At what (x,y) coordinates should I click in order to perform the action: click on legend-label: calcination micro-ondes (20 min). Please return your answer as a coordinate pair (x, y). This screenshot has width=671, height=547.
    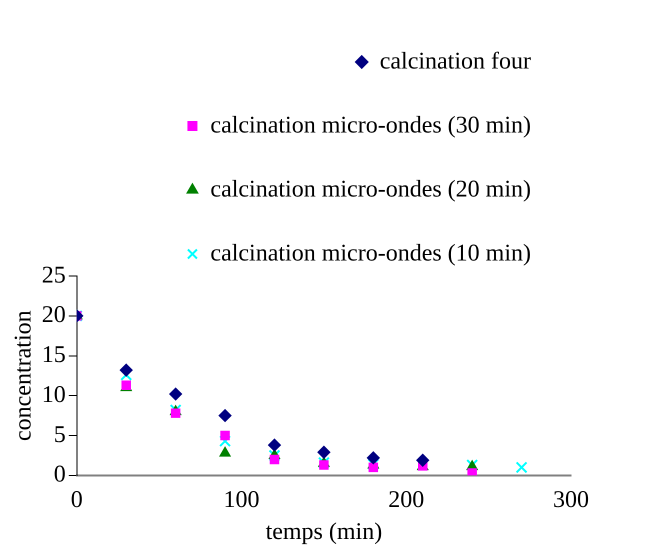
    Looking at the image, I should click on (371, 189).